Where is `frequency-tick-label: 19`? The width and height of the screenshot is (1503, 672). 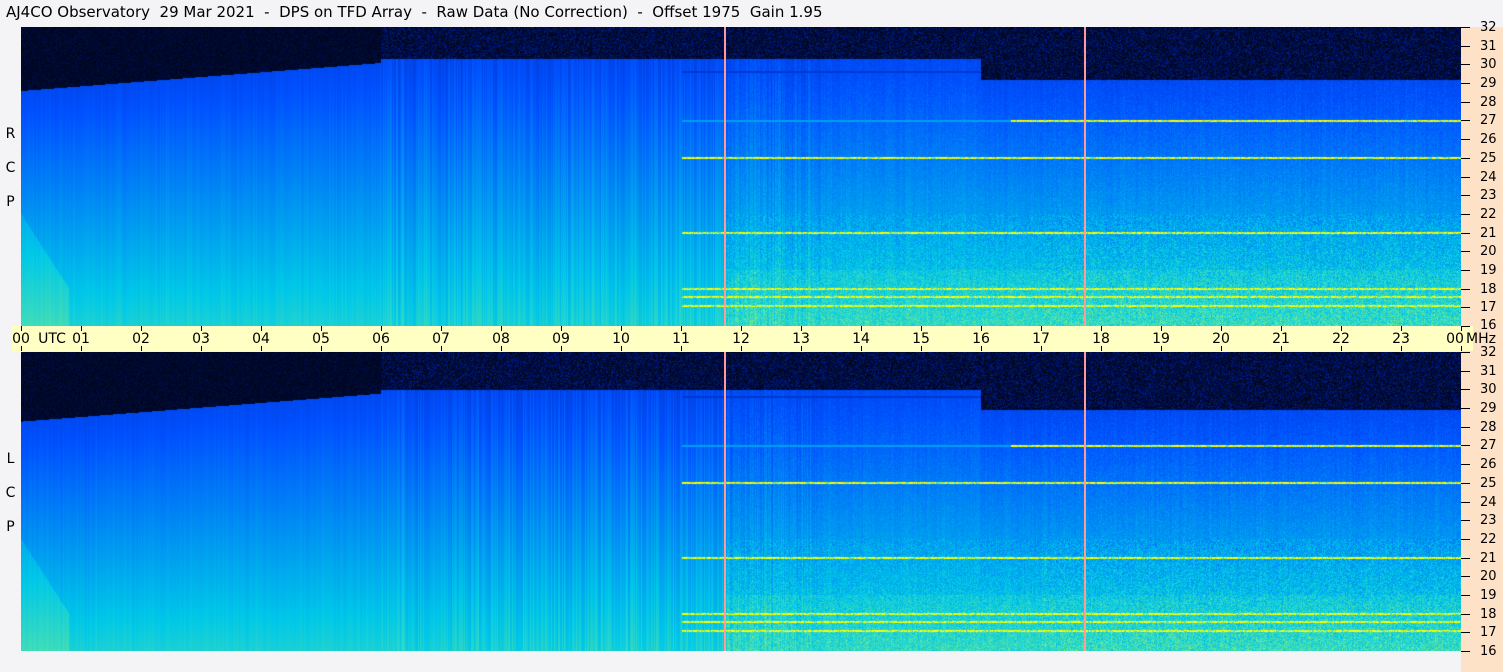 frequency-tick-label: 19 is located at coordinates (1488, 595).